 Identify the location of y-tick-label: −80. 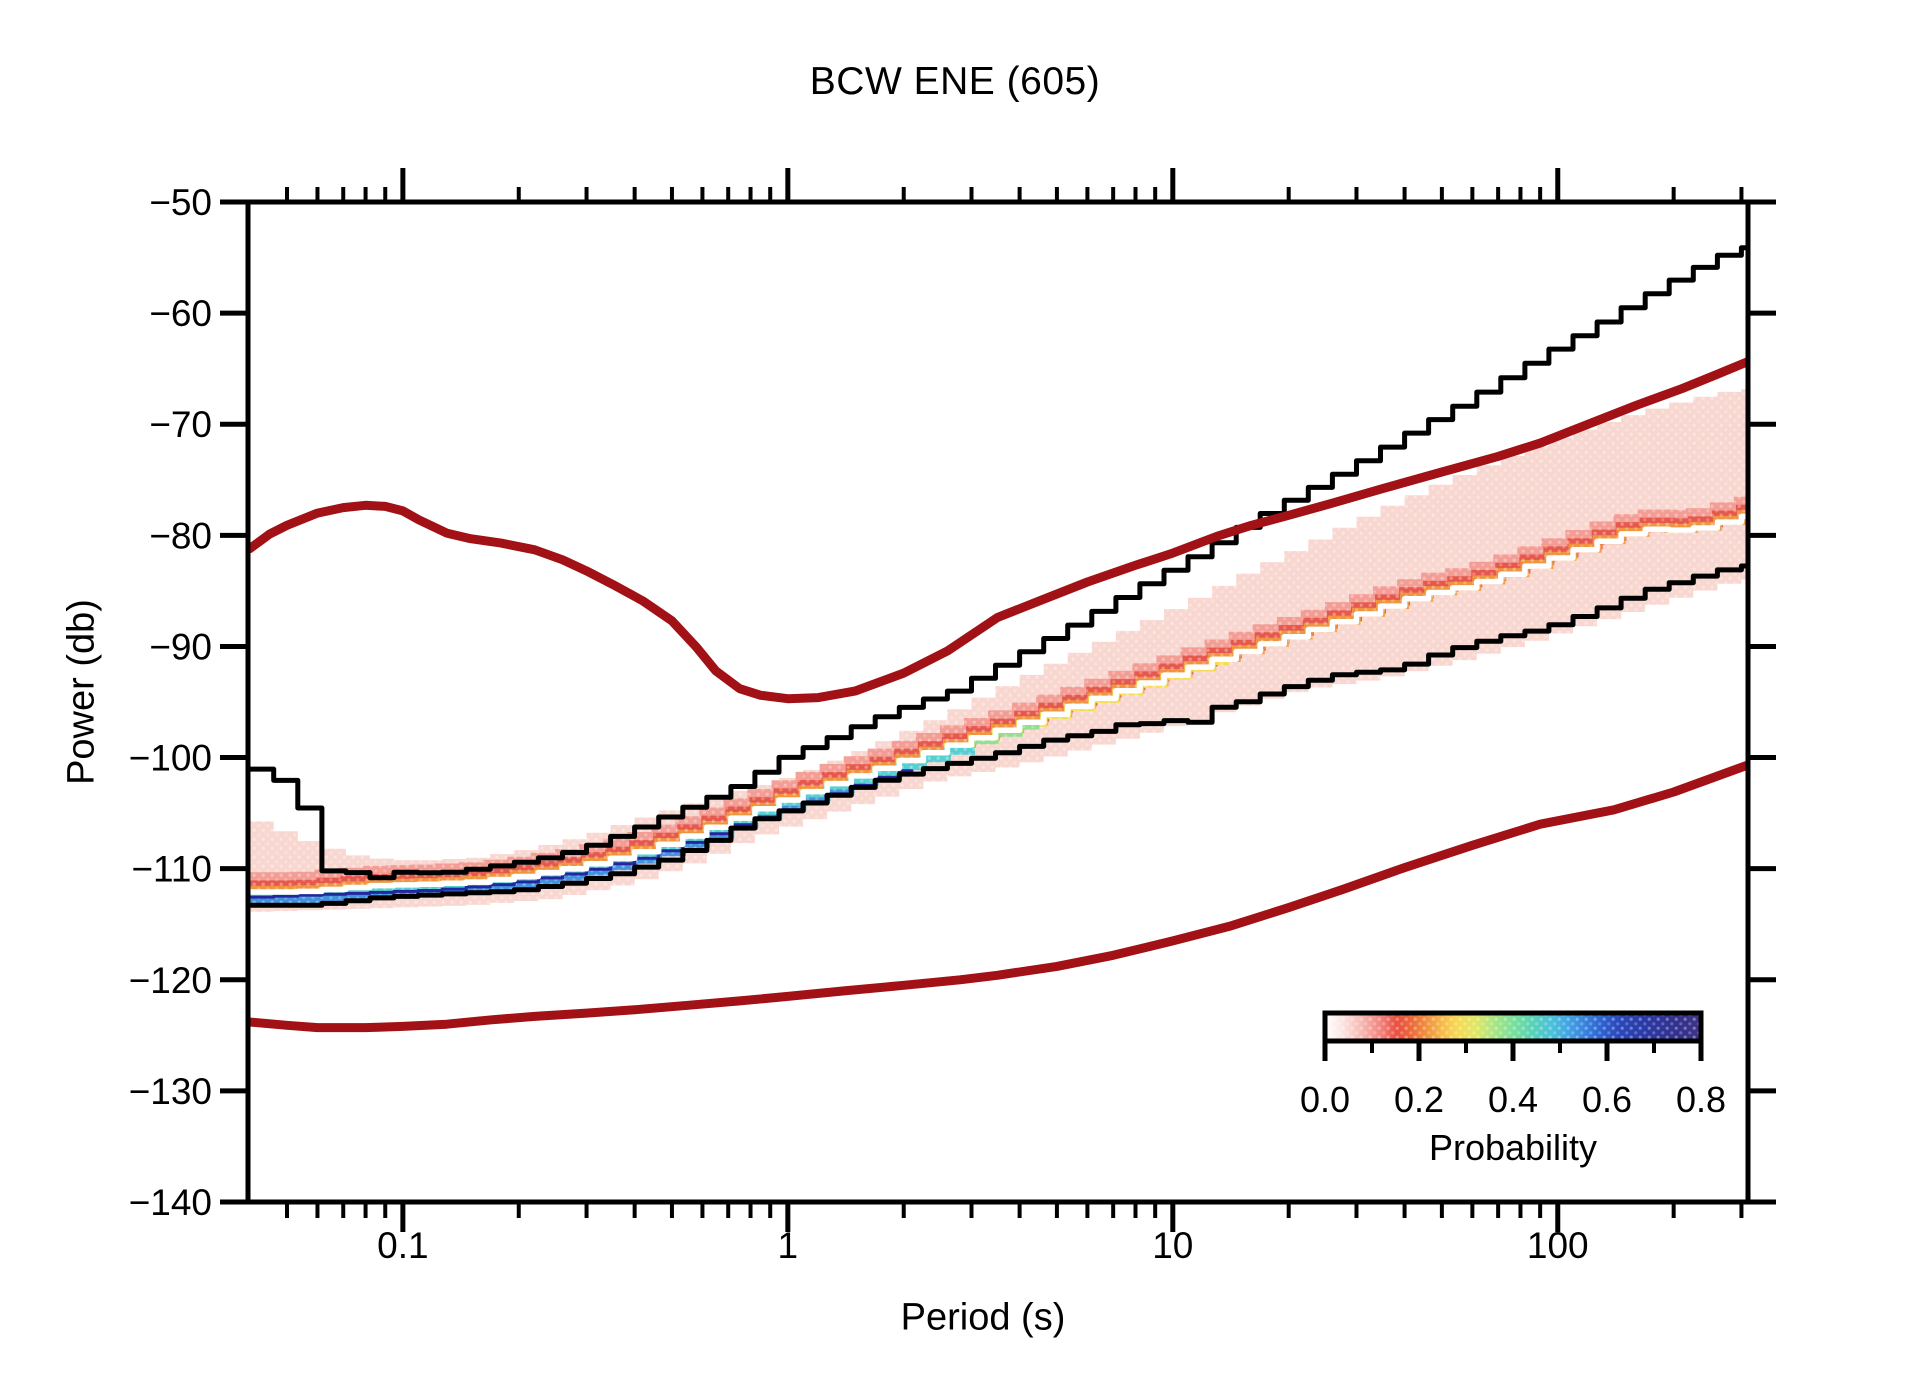
(180, 535).